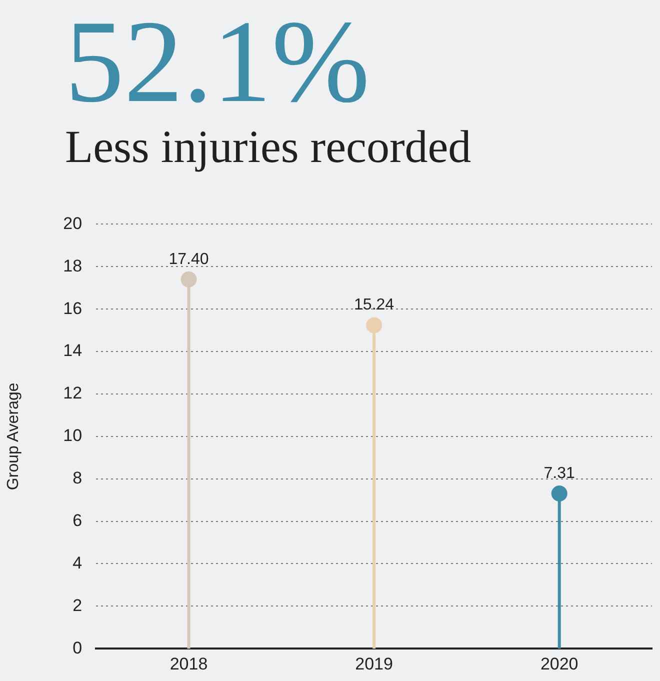  Describe the element at coordinates (72, 266) in the screenshot. I see `y-tick-label: 18` at that location.